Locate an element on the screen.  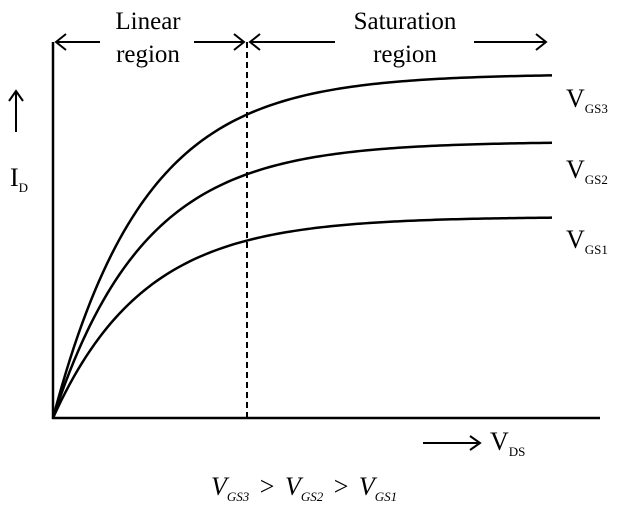
x-axis-label-main: V is located at coordinates (499, 441).